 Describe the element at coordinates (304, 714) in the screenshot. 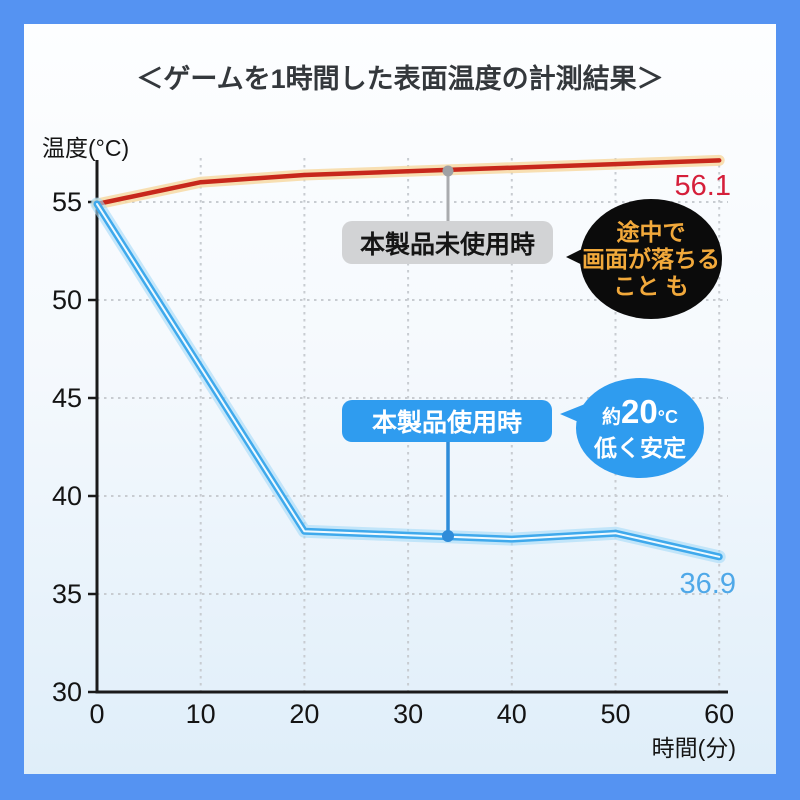

I see `x-tick-label: 20` at that location.